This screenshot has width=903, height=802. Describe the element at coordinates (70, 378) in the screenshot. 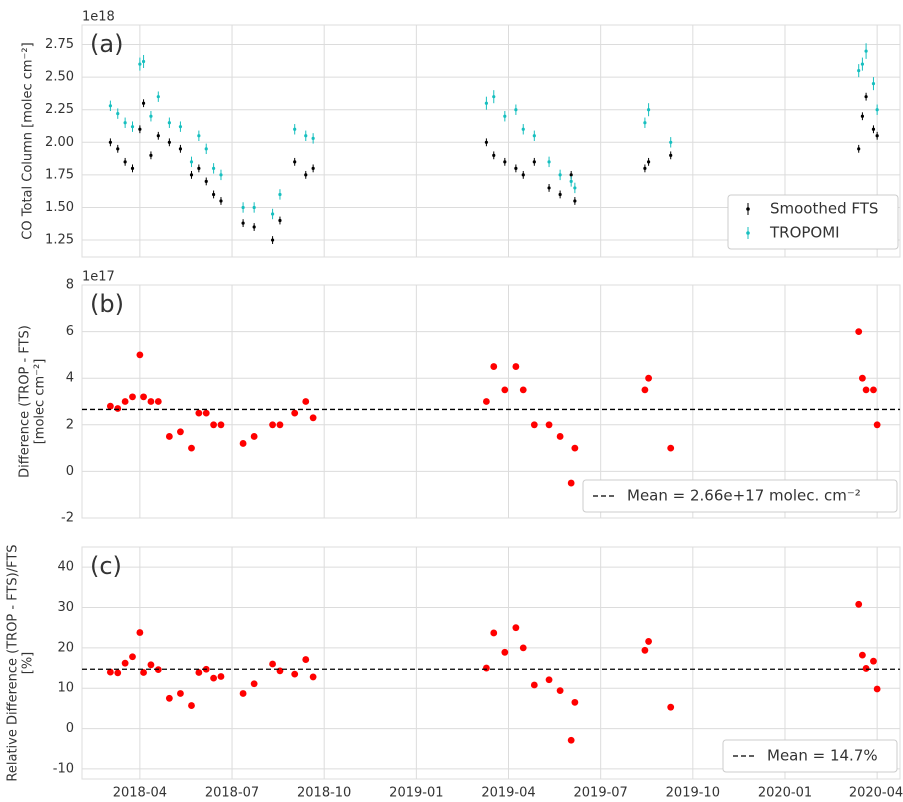

I see `y-tick-label: 4` at that location.